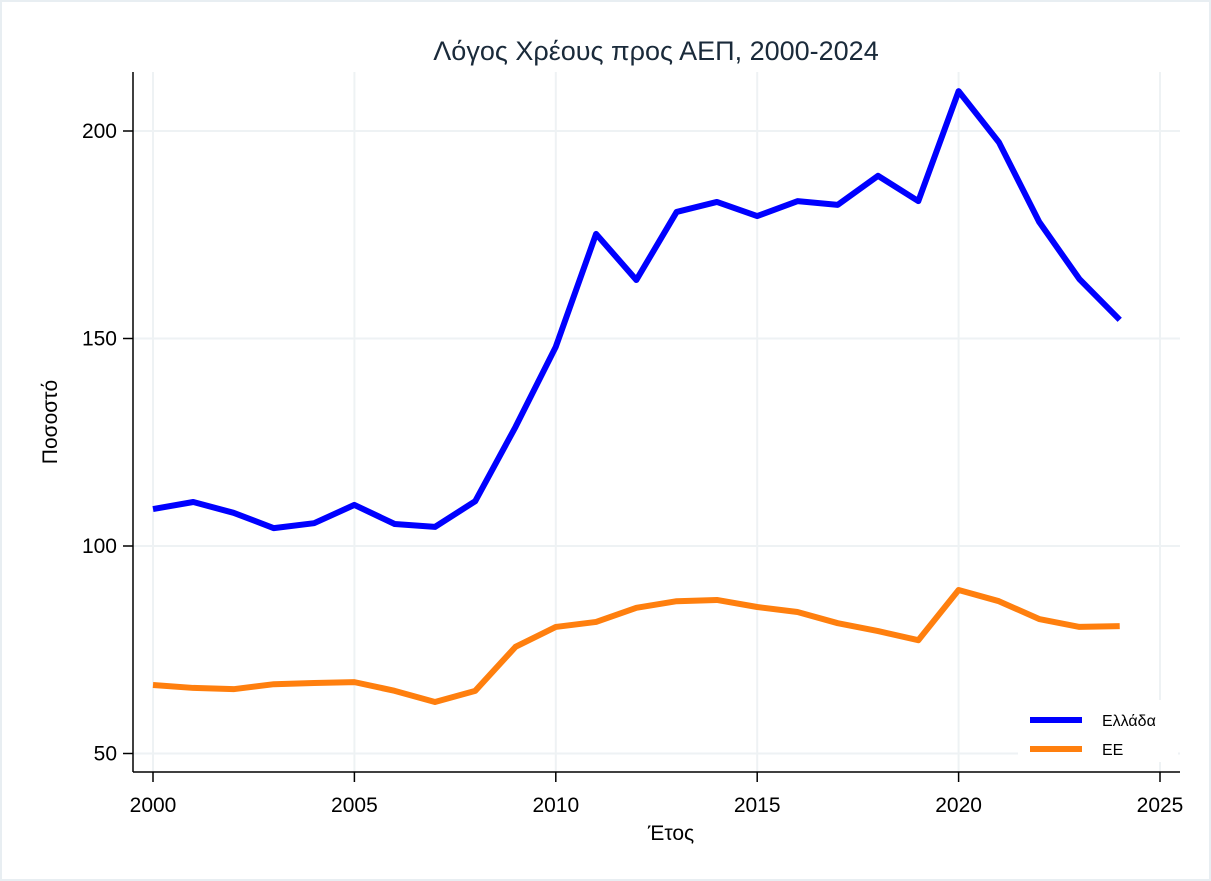  What do you see at coordinates (99, 546) in the screenshot?
I see `y-tick-label: 100` at bounding box center [99, 546].